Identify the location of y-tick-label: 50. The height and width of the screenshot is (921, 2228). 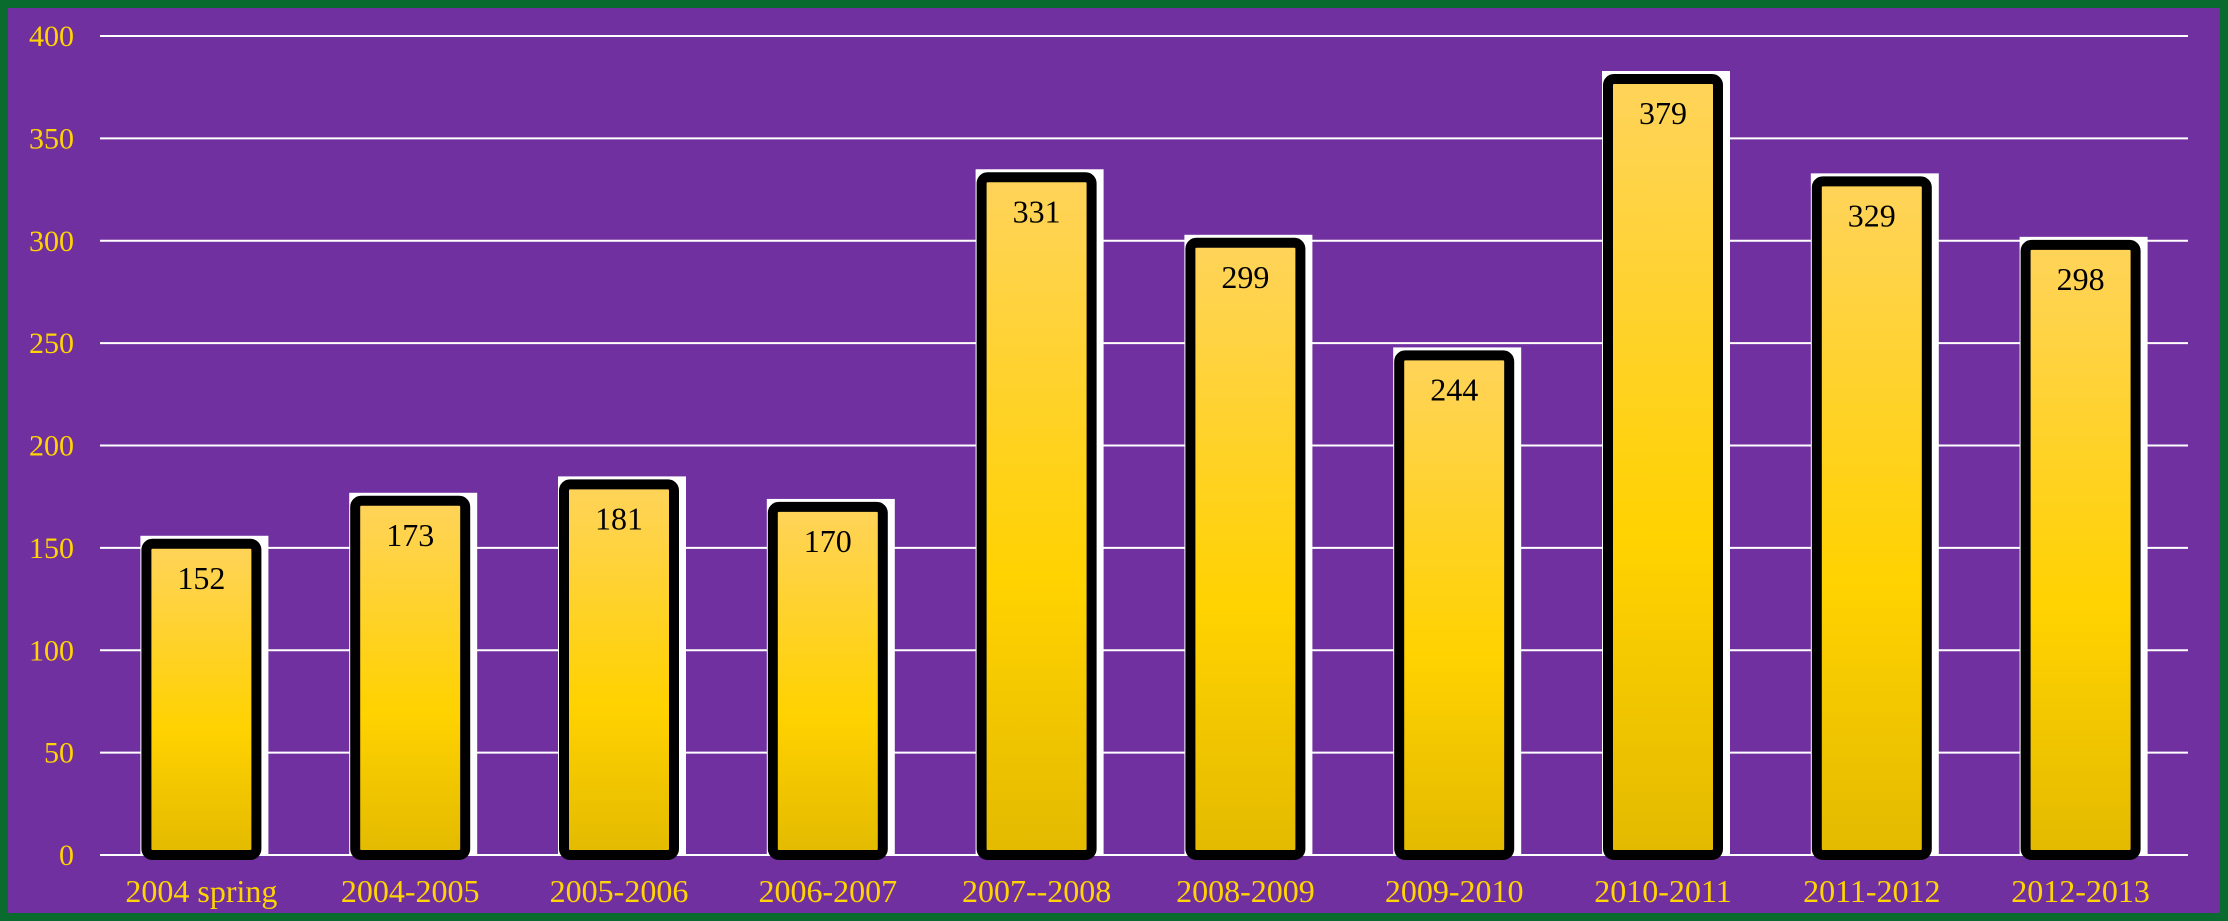
(59, 753).